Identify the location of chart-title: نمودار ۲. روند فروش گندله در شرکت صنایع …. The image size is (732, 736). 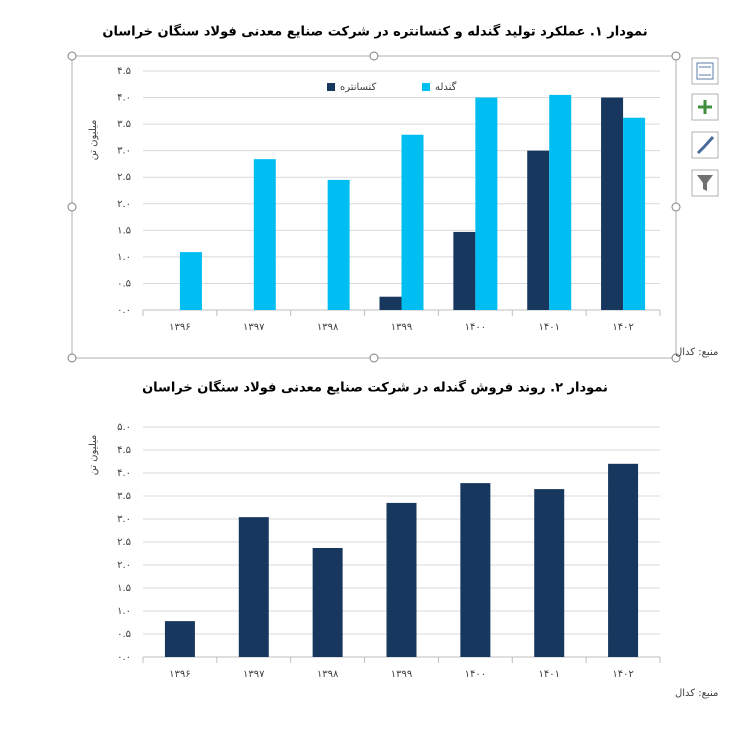
(375, 388).